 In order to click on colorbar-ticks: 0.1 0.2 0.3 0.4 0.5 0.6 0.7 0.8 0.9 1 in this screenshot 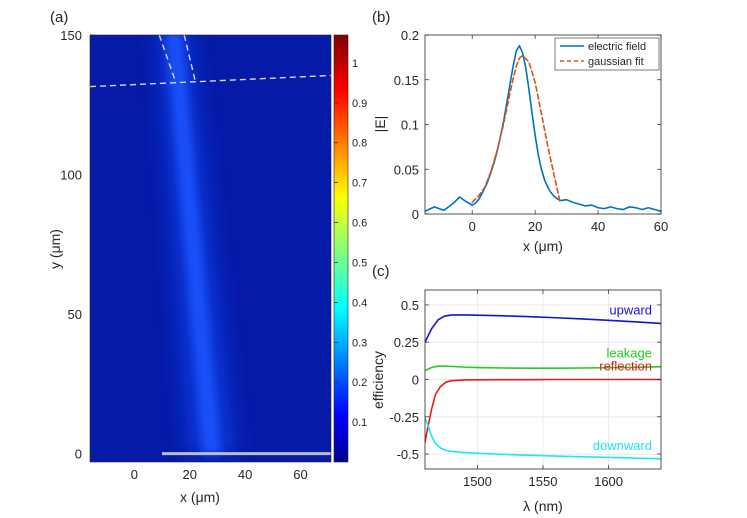, I will do `click(350, 243)`.